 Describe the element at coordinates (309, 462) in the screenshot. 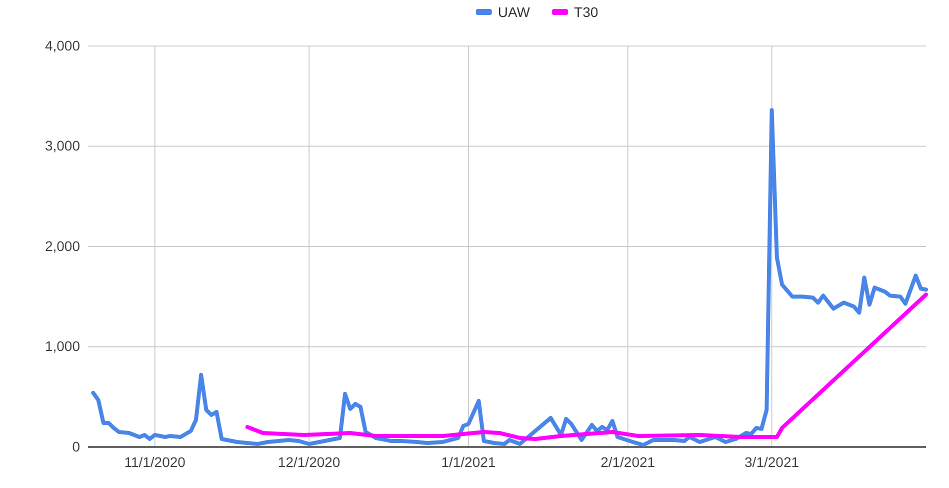

I see `x-tick-label: 12/1/2020` at that location.